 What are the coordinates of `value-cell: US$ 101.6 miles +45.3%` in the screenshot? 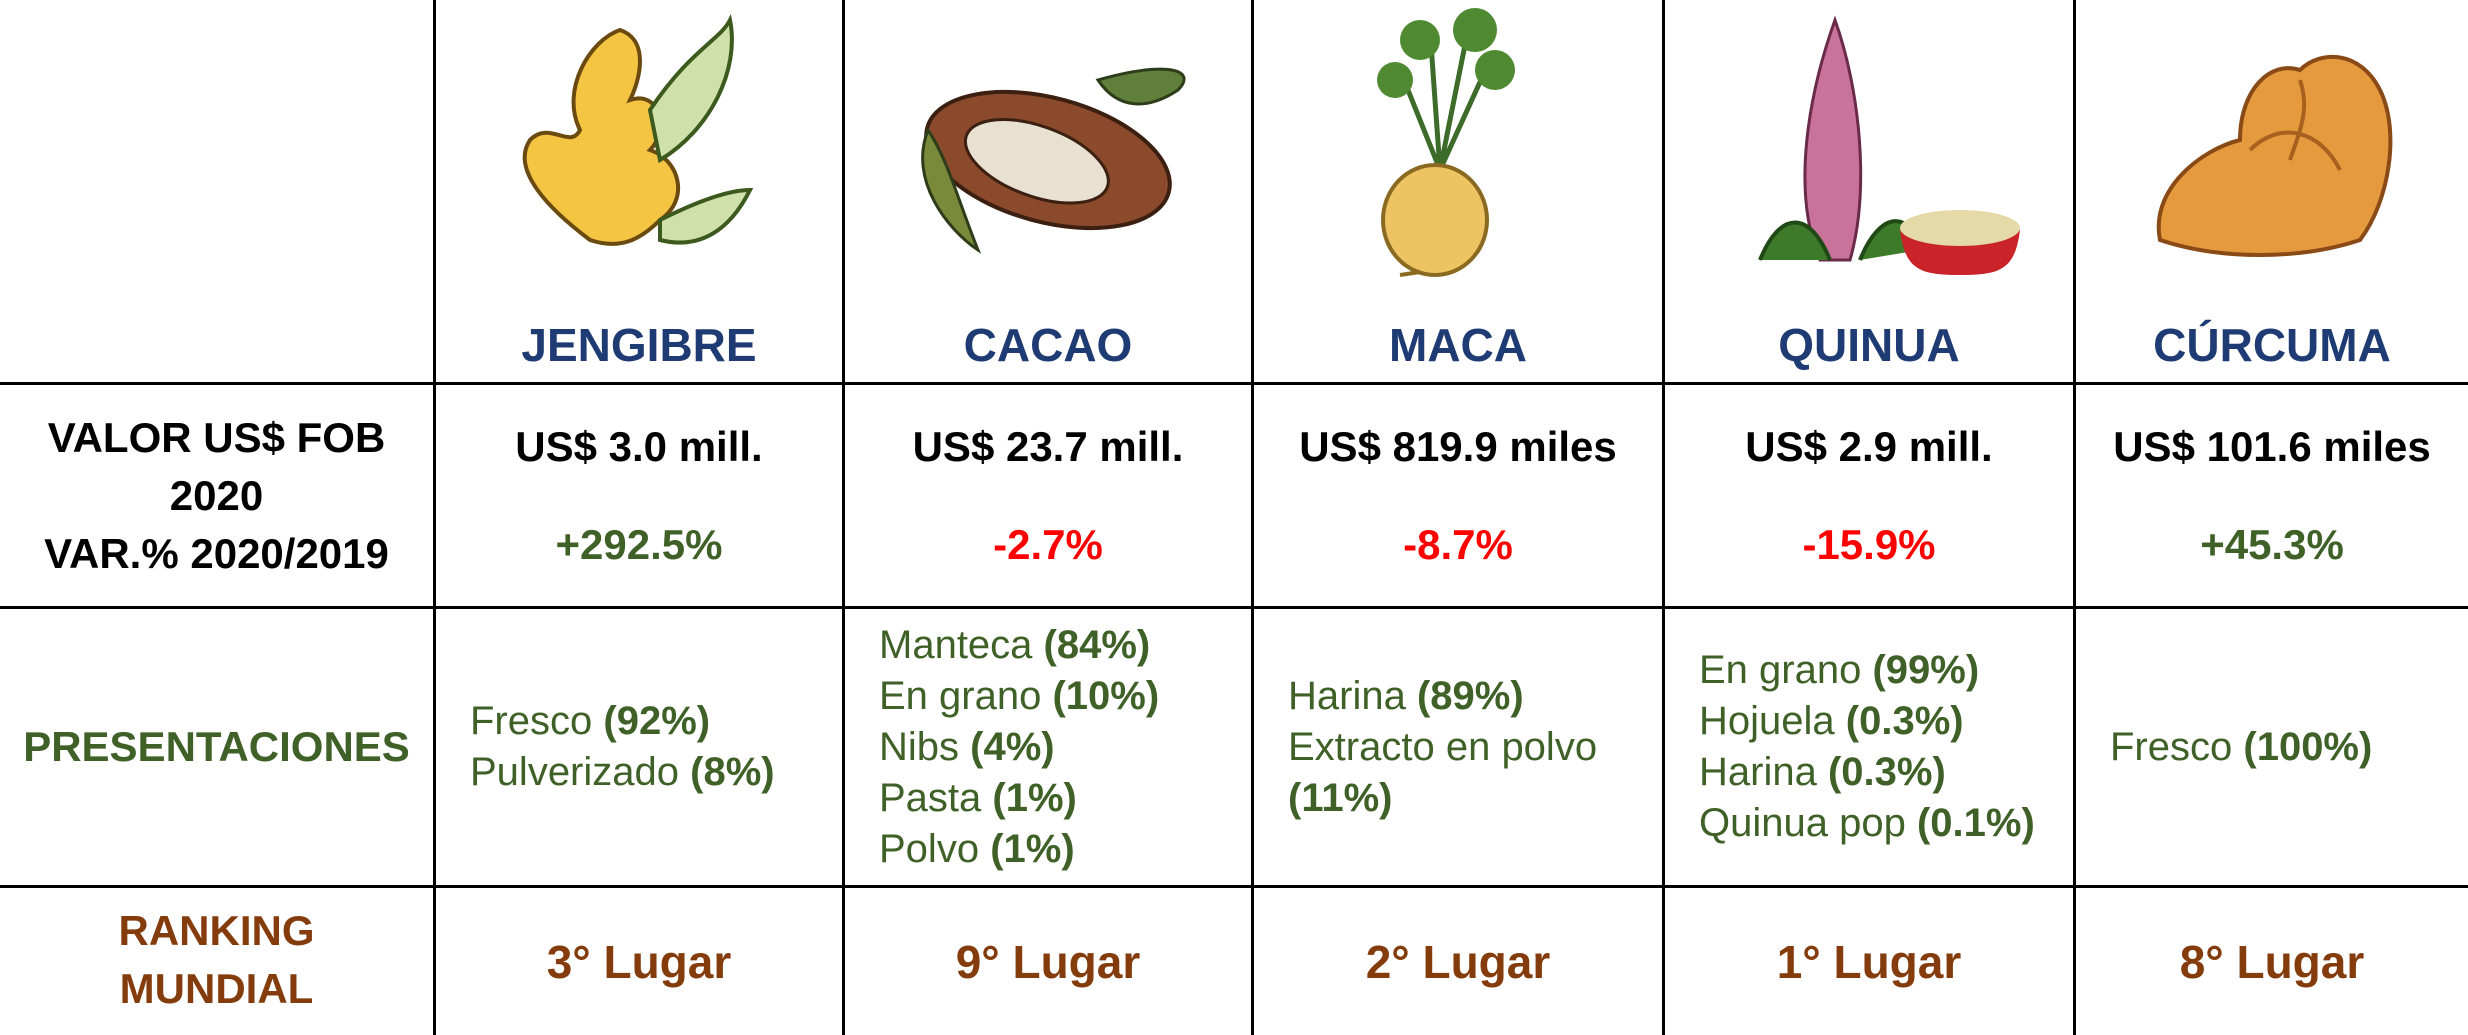 It's located at (2270, 494).